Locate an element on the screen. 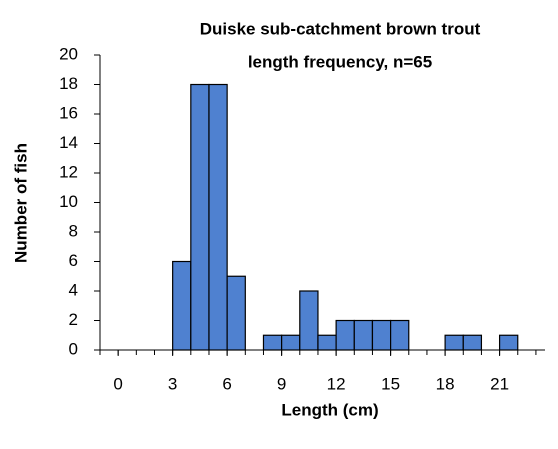  x-tick-label: 6 is located at coordinates (226, 383).